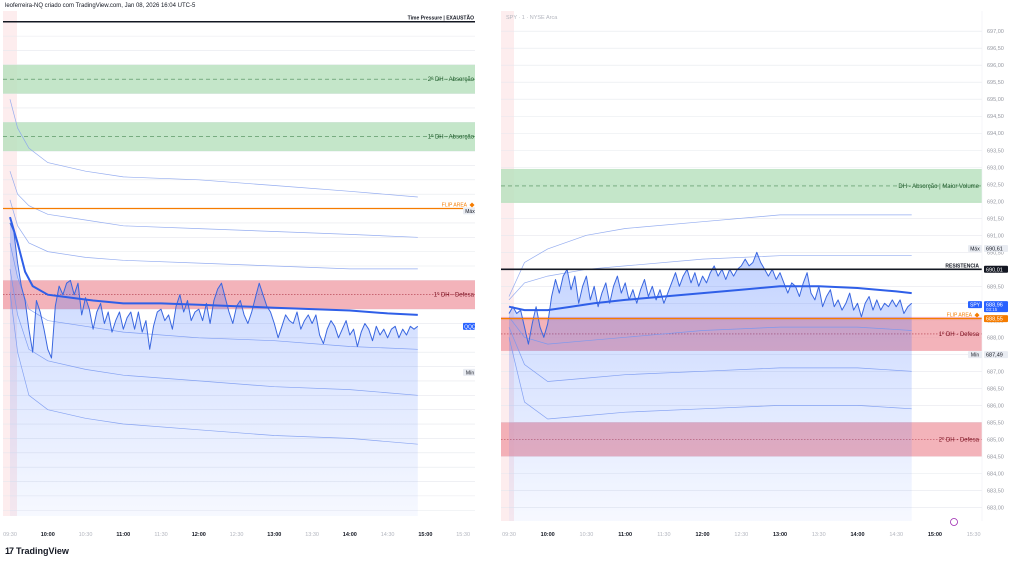  I want to click on qqq-zone-label: 1º DH - Absorção, so click(451, 137).